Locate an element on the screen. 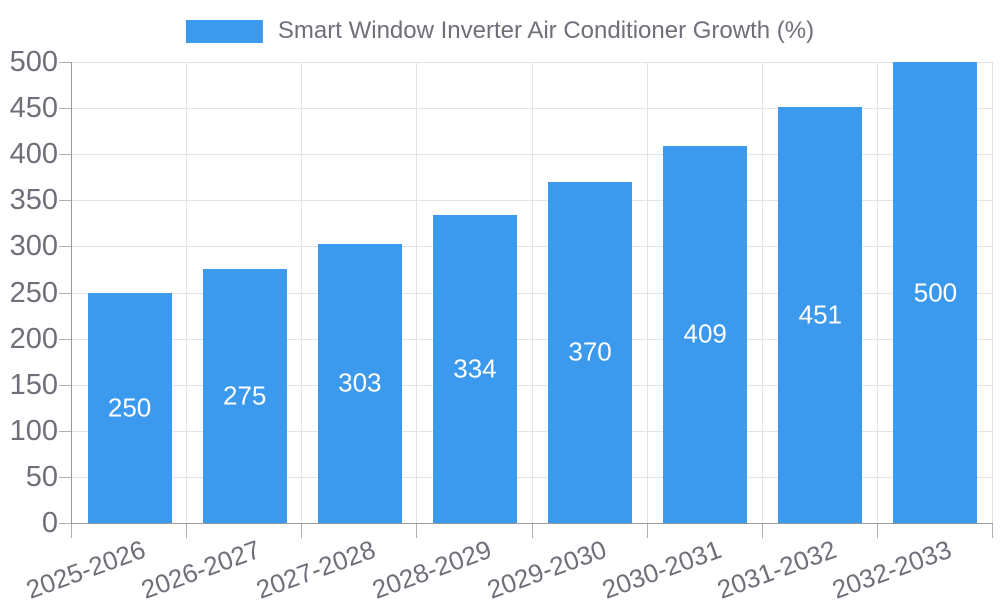 The height and width of the screenshot is (600, 1000). bar-value-label: 500 is located at coordinates (935, 292).